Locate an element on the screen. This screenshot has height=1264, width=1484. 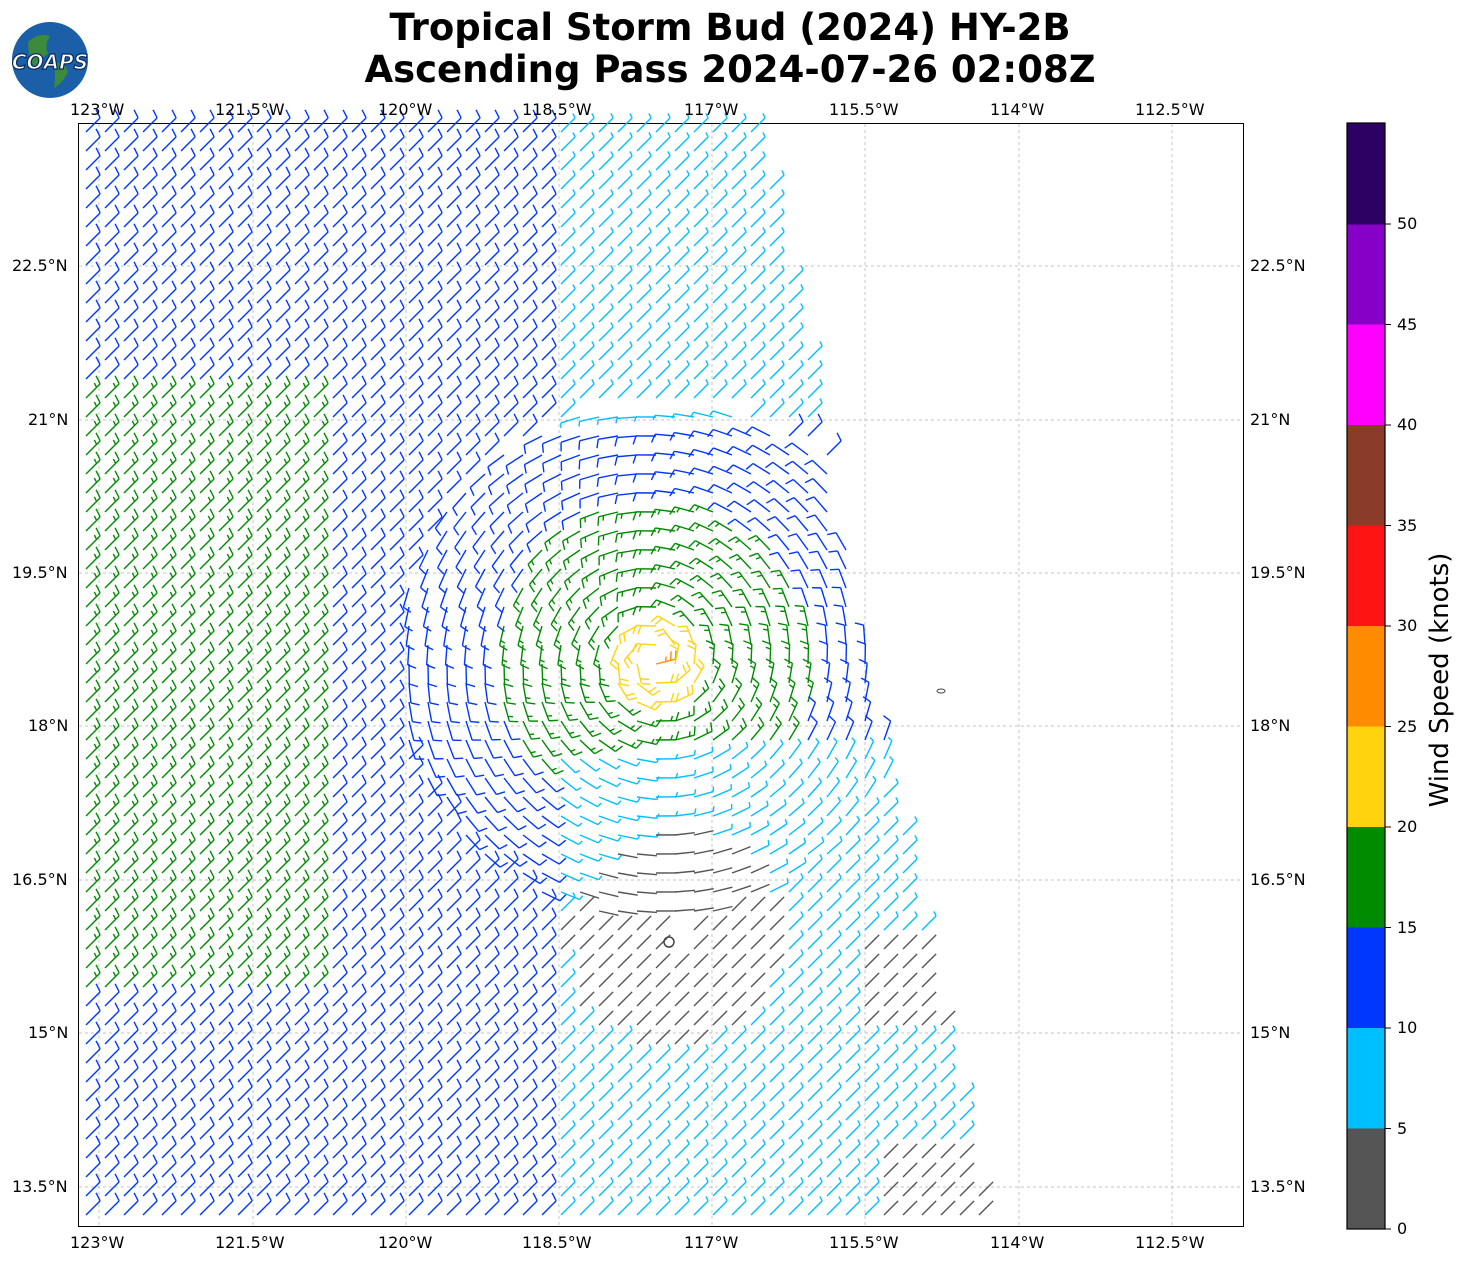
colorbar-tick: 15 is located at coordinates (1407, 927).